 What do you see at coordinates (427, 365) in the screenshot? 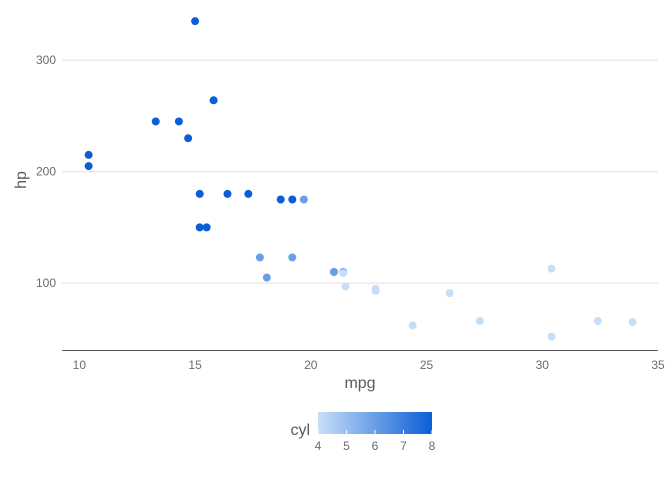
I see `x-tick-label: 25` at bounding box center [427, 365].